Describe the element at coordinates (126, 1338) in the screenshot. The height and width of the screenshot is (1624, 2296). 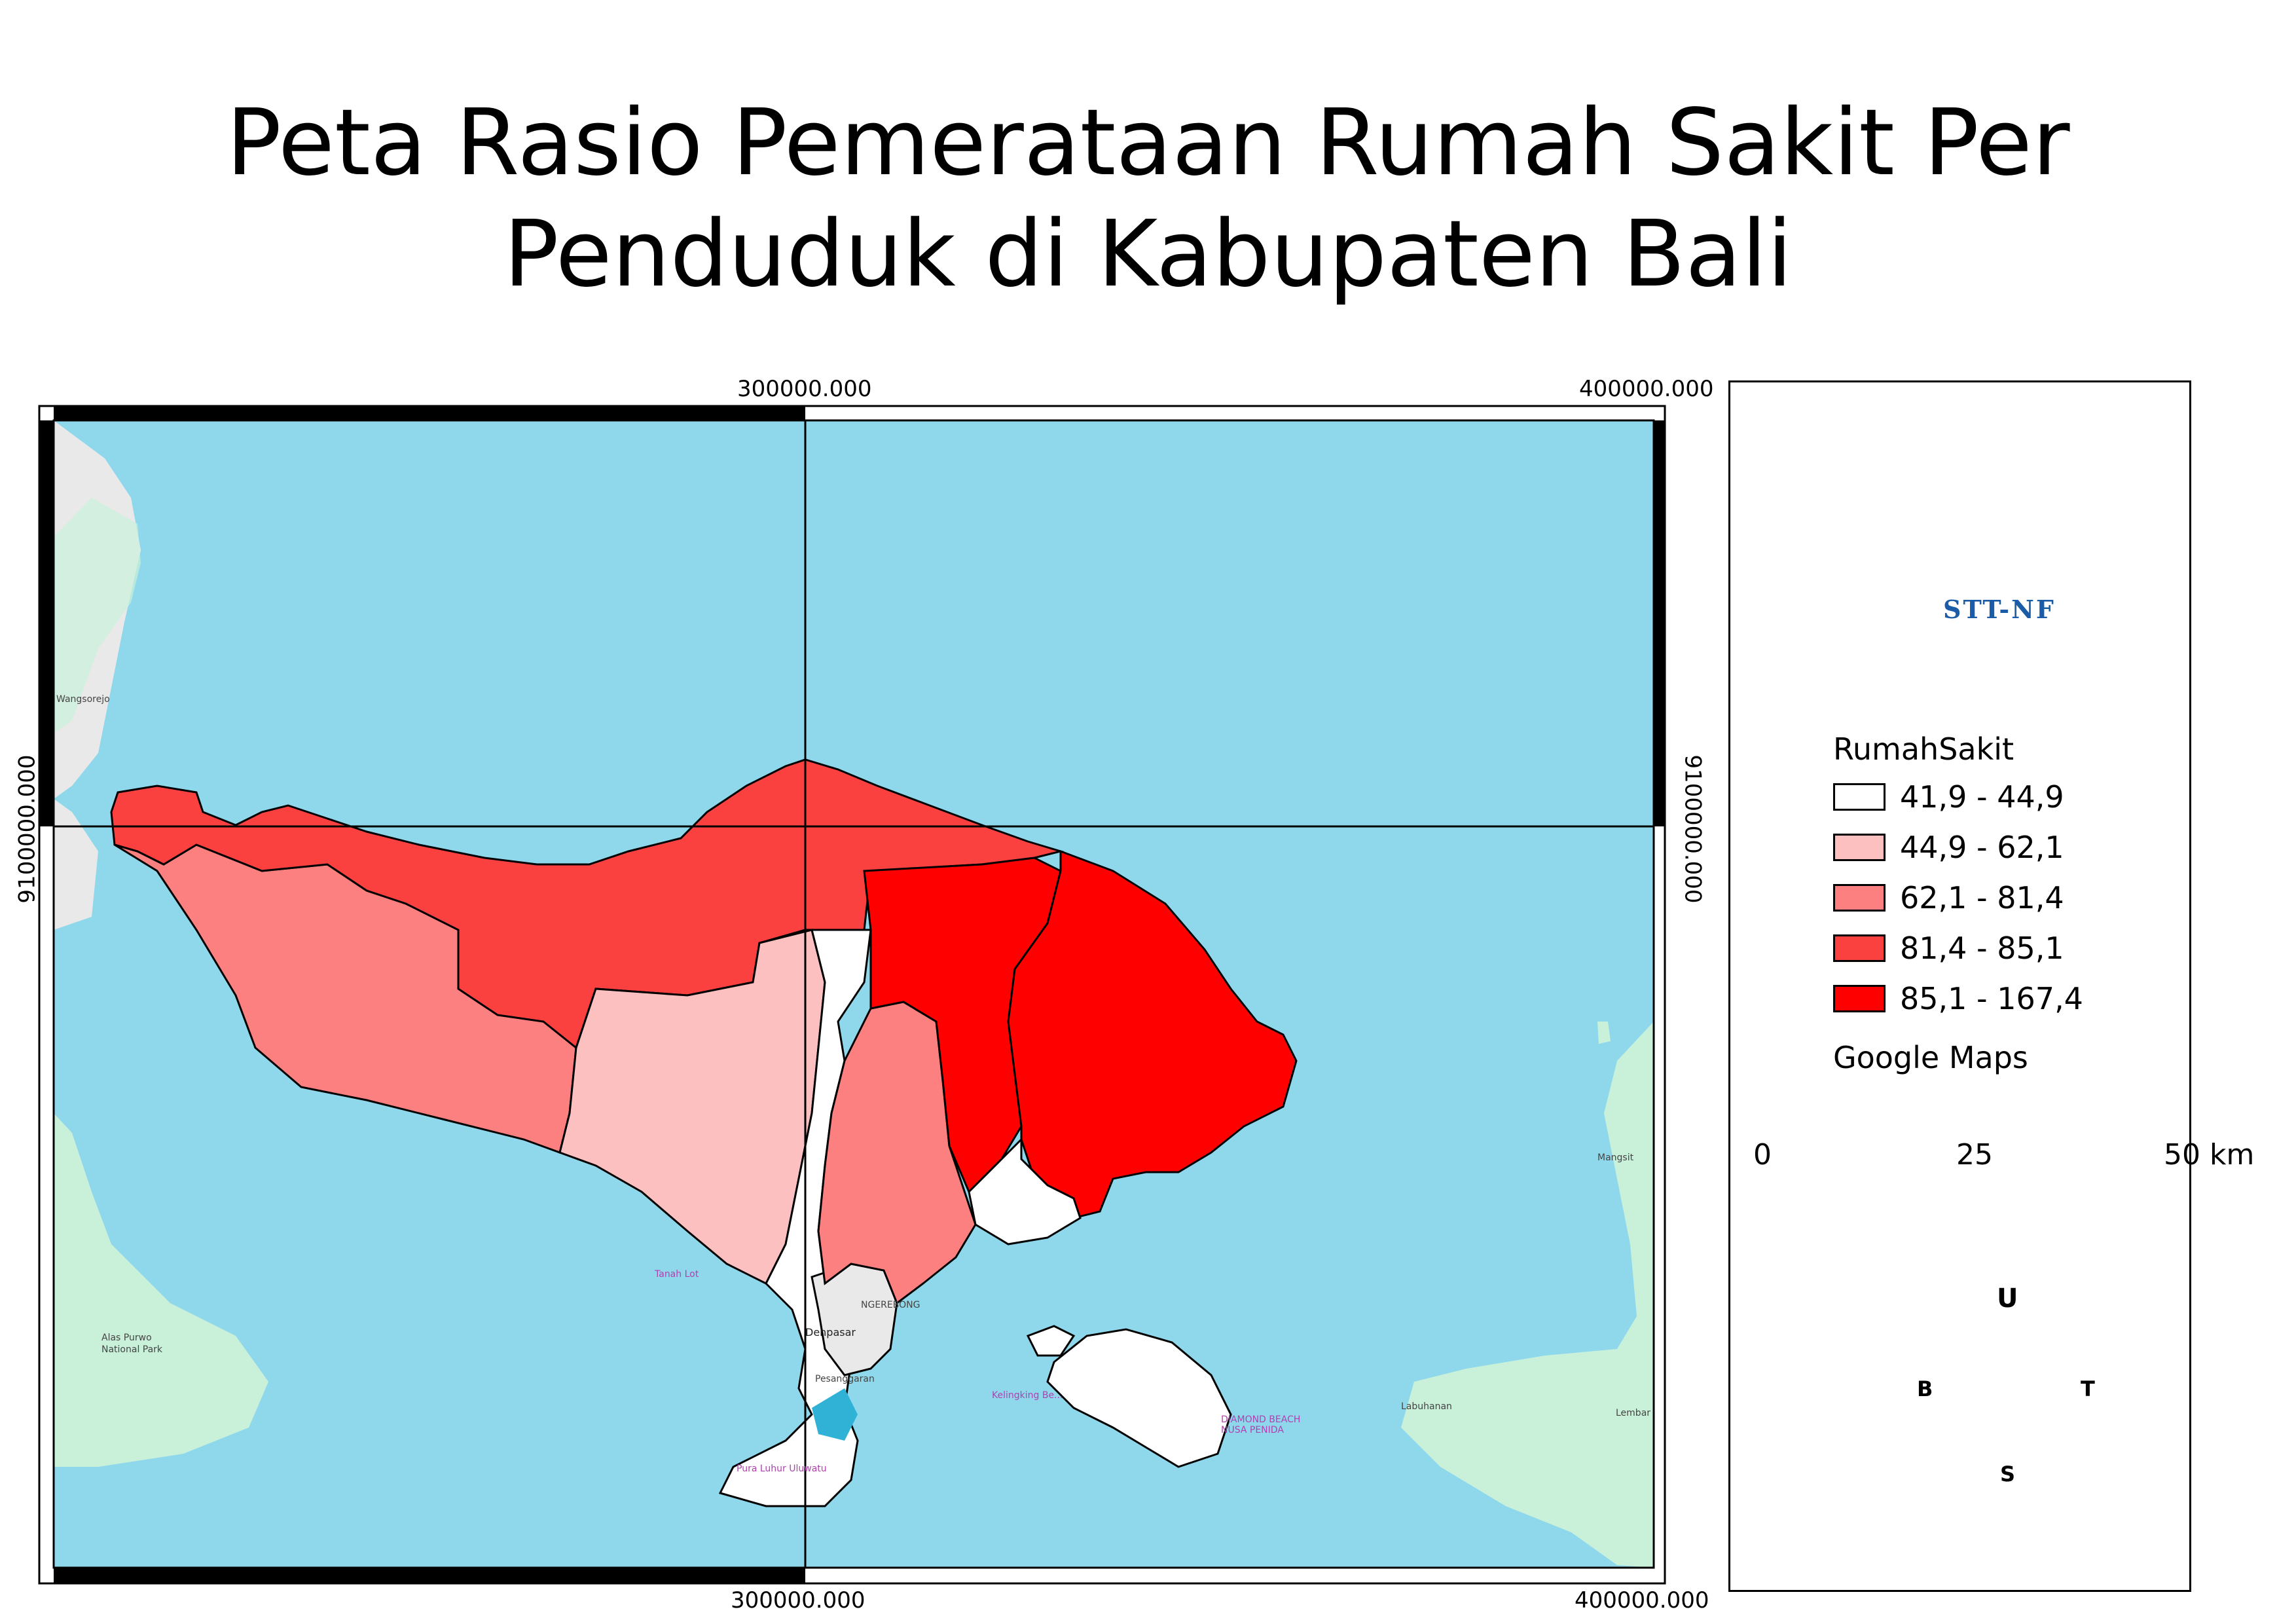
I see `map-label-alas-purwo-1: Alas Purwo` at that location.